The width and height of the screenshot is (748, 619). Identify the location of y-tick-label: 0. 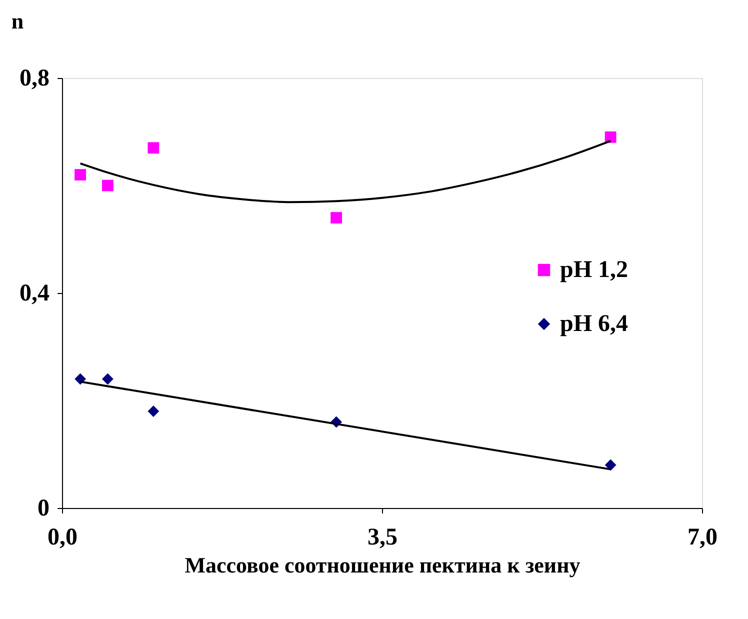
(44, 509).